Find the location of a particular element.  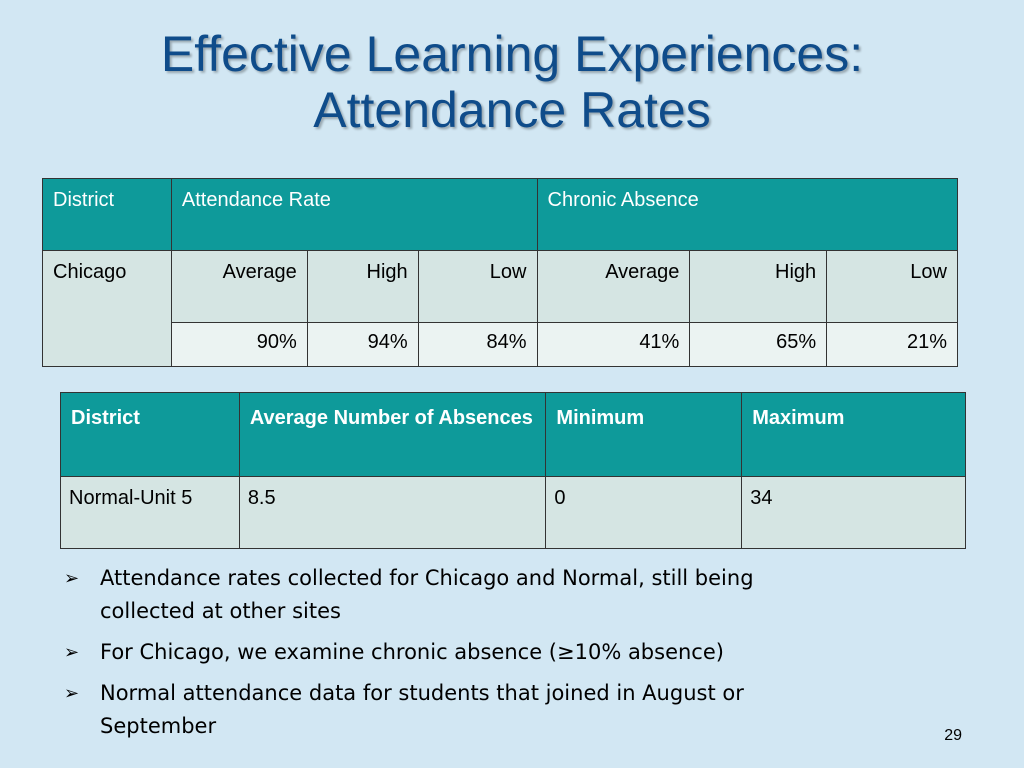

table-header-row: District Attendance Rate Chronic Absence is located at coordinates (500, 214).